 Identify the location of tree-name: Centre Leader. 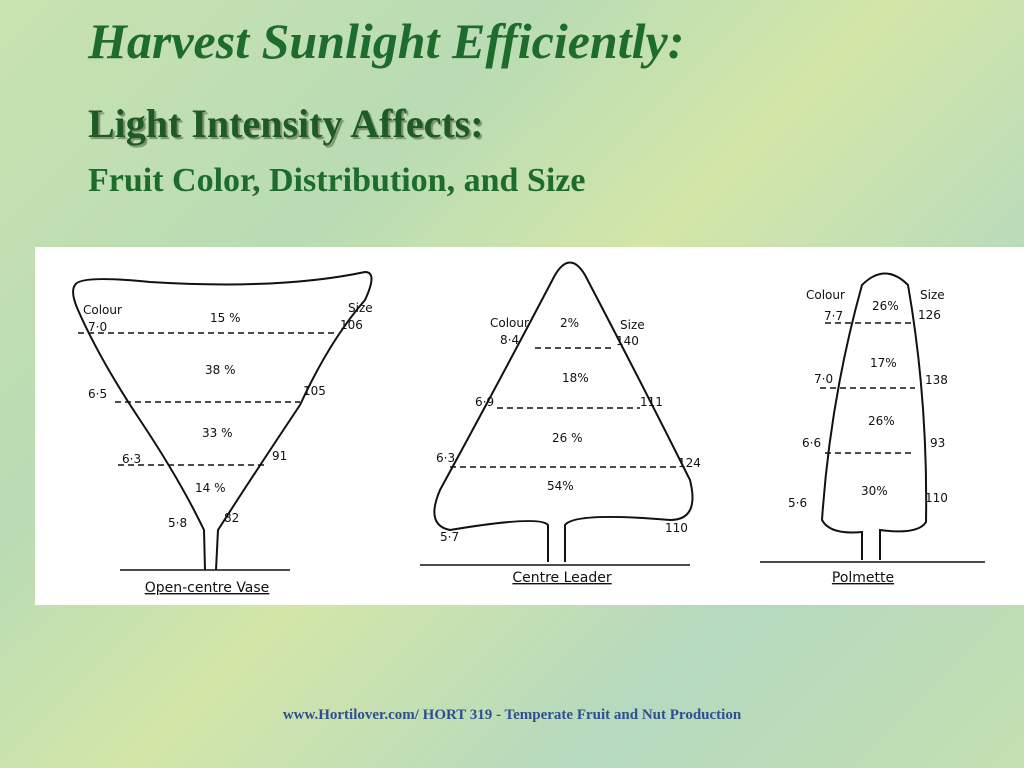
(562, 578).